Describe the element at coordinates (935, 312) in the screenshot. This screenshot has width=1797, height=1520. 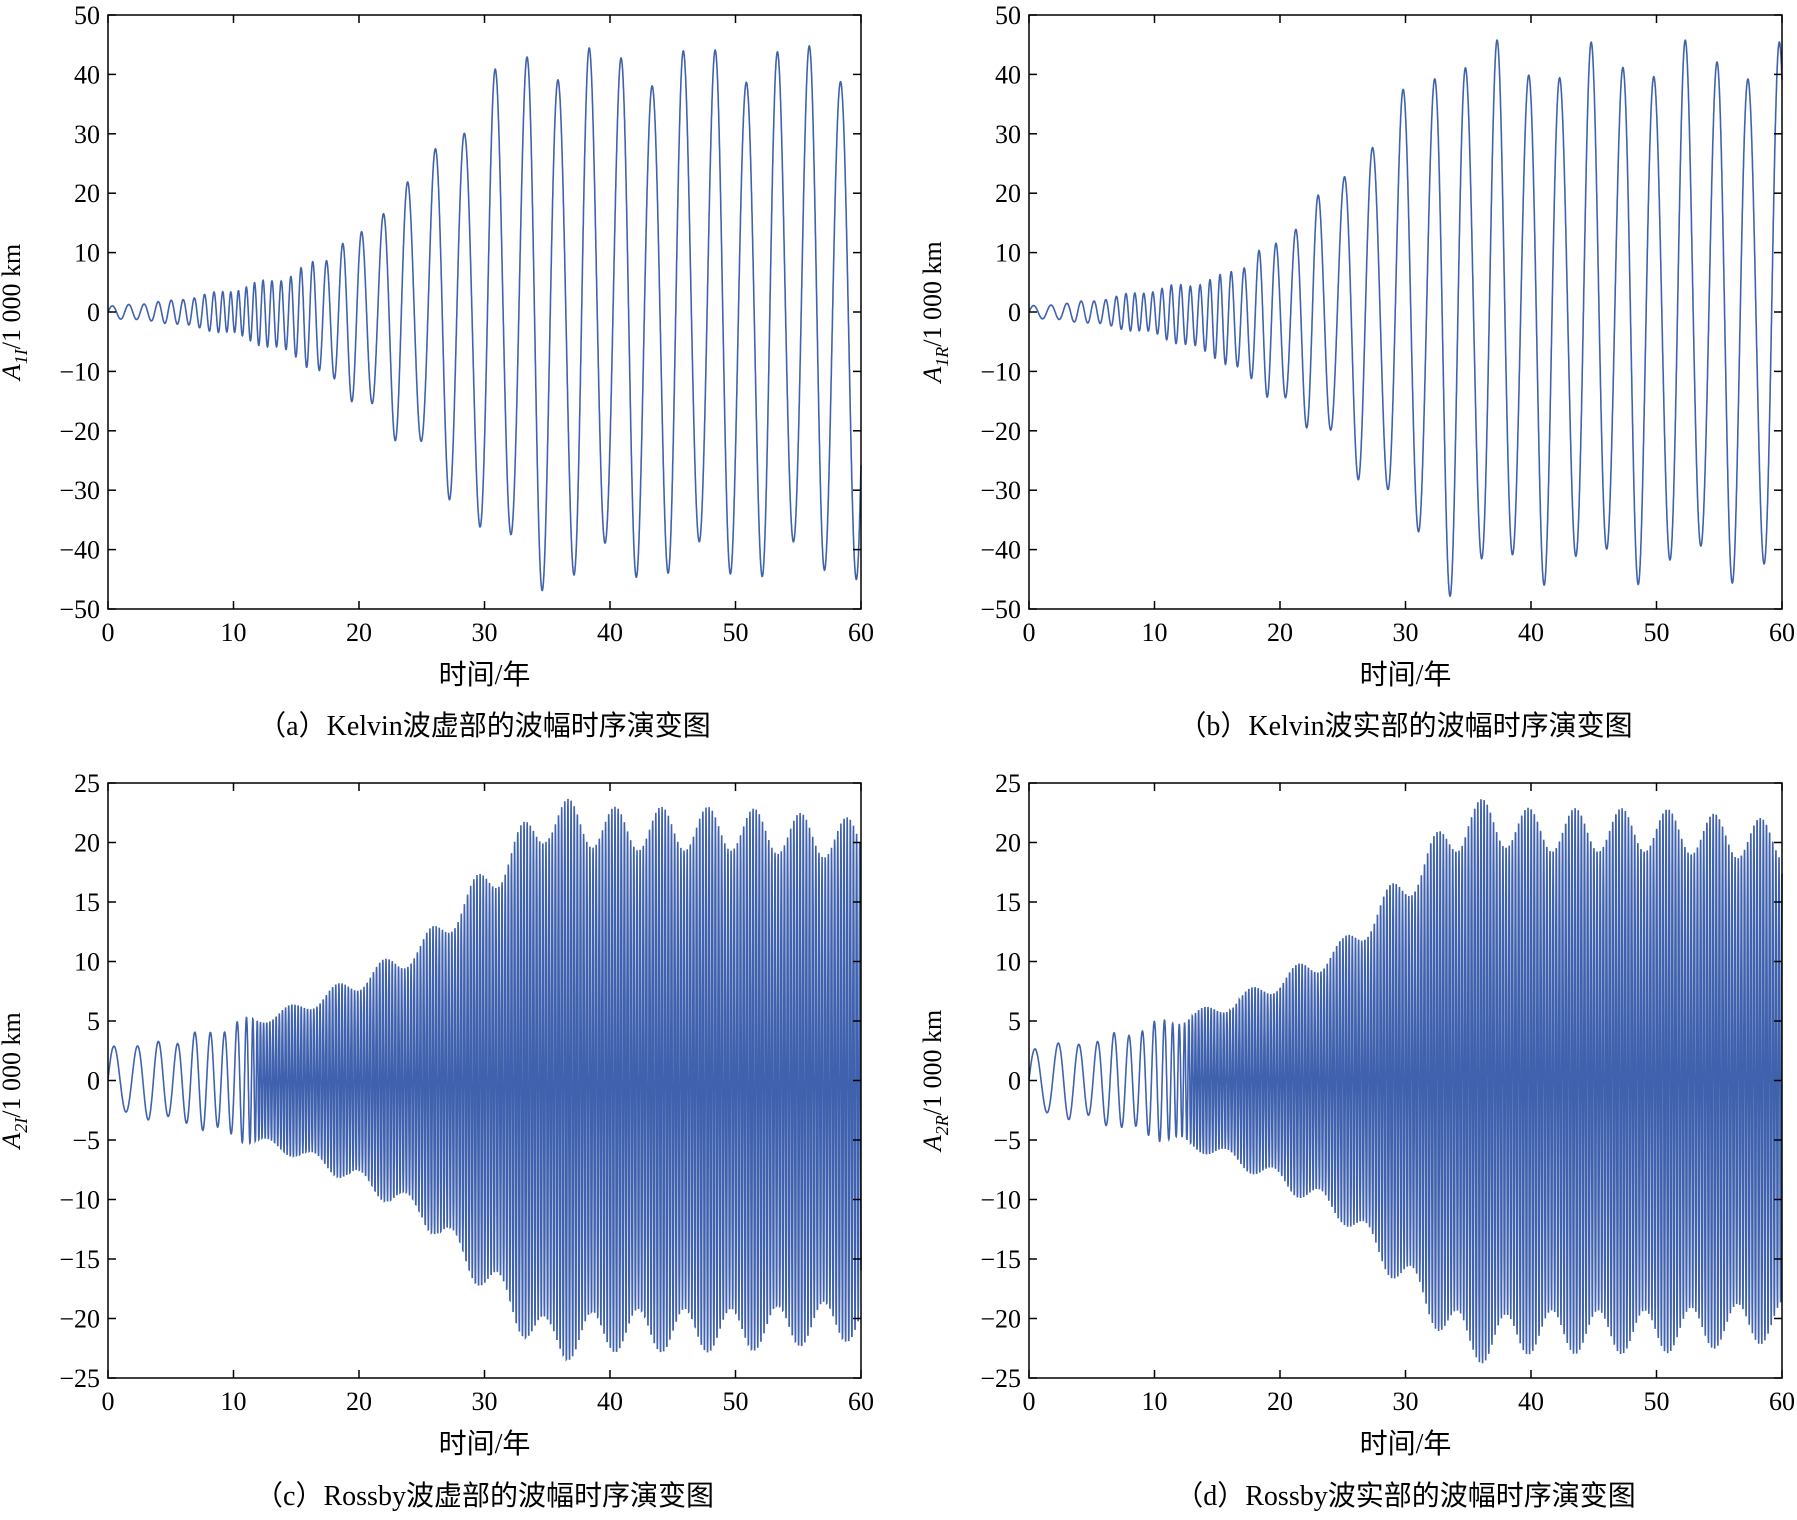
I see `y-axis-label: A1R/1 000 km` at that location.